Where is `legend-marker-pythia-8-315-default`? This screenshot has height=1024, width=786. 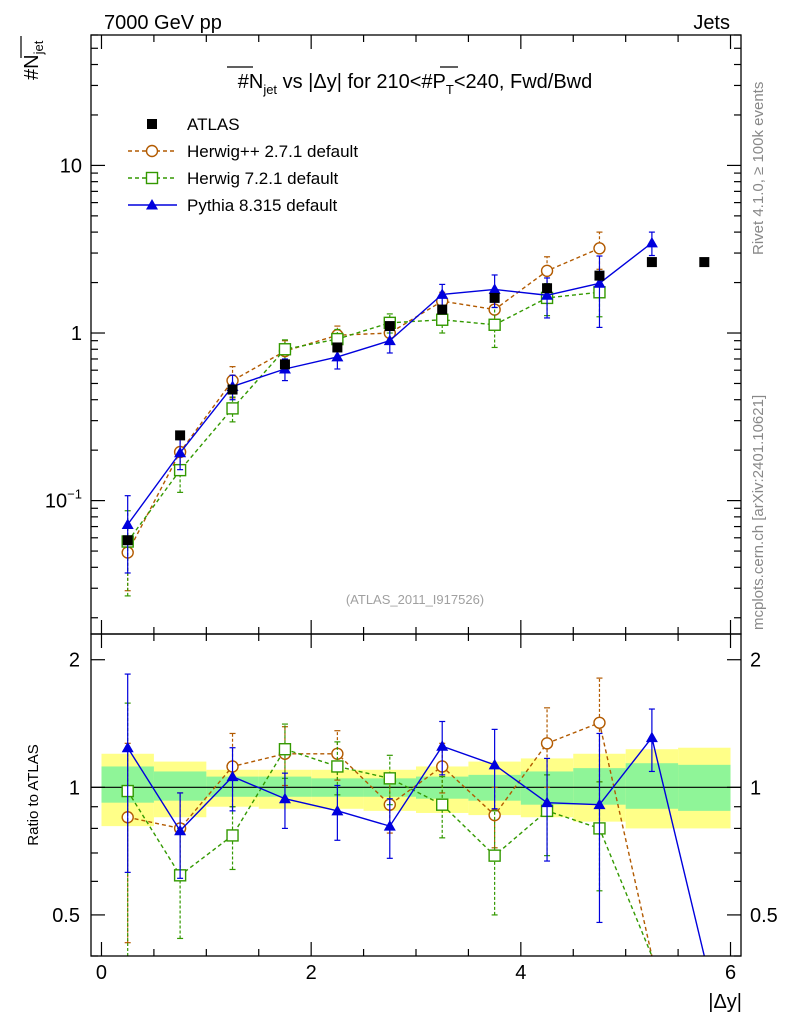 legend-marker-pythia-8-315-default is located at coordinates (152, 204).